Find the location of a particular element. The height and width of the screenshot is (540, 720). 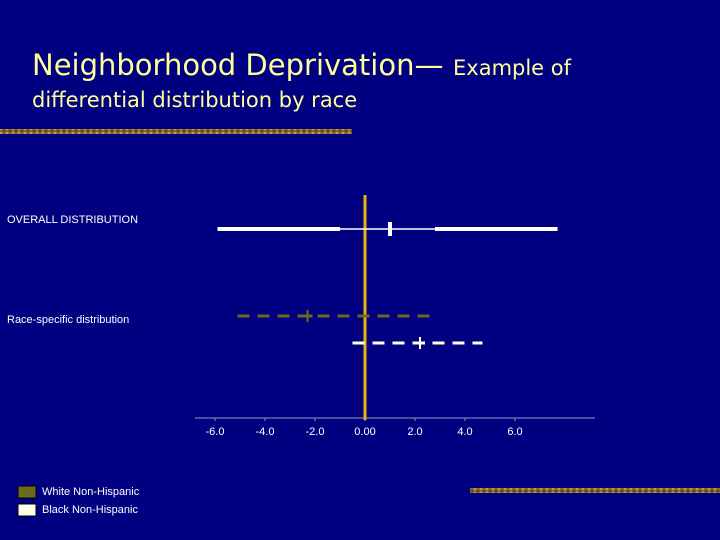

subtitle-line: Example of is located at coordinates (512, 68).